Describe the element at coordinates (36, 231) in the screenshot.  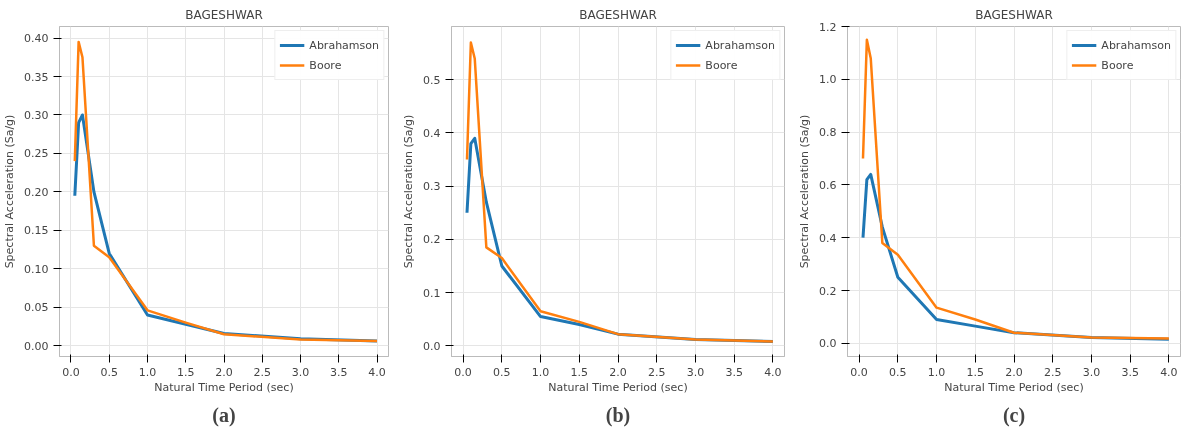
I see `y-tick-label: 0.15` at that location.